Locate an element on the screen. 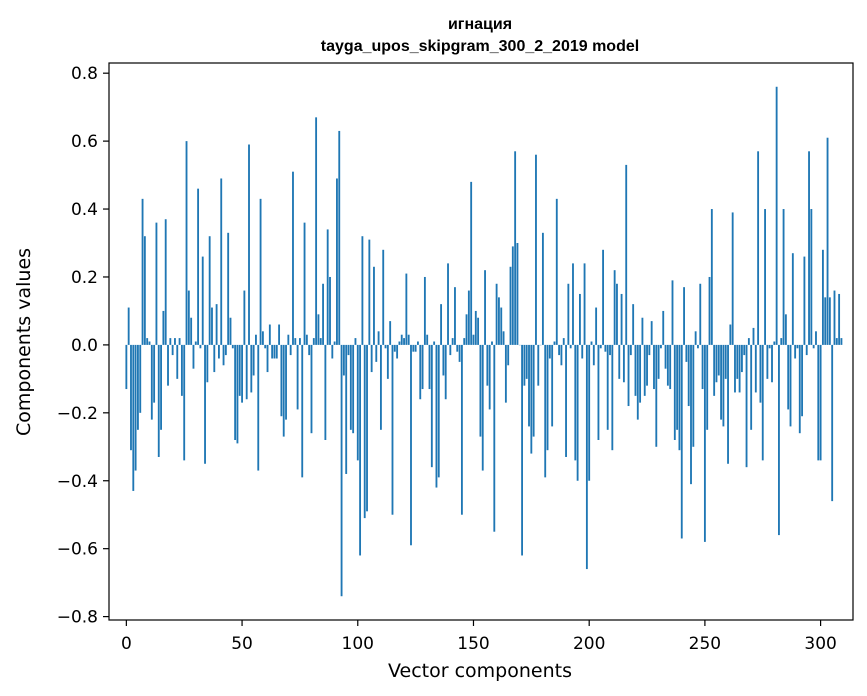 The height and width of the screenshot is (696, 867). y-tick-label: −0.2 is located at coordinates (77, 414).